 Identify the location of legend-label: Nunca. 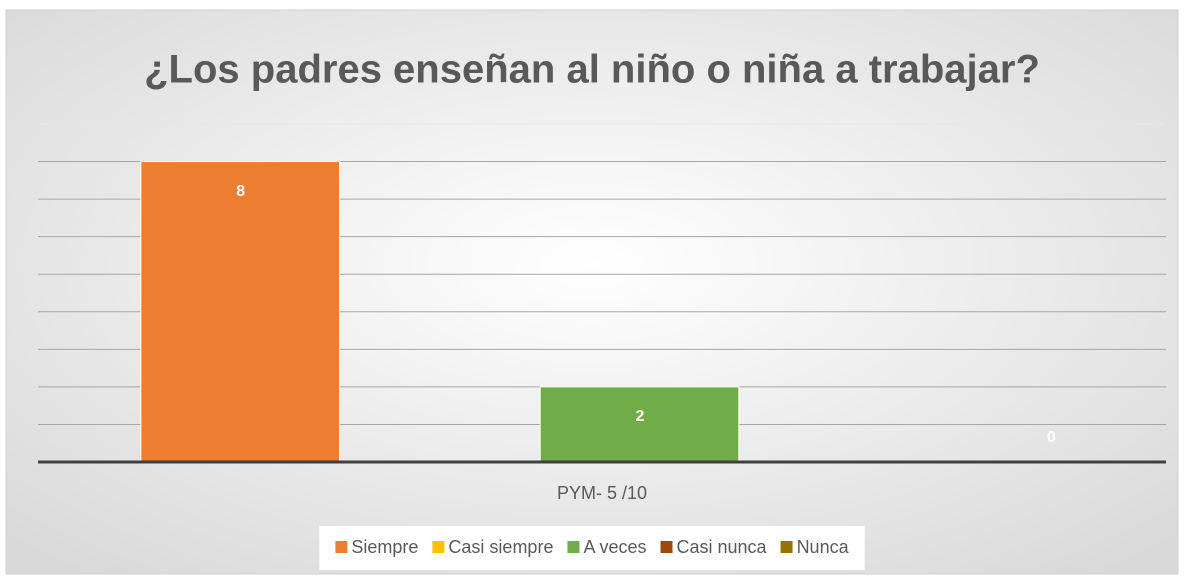
(823, 547).